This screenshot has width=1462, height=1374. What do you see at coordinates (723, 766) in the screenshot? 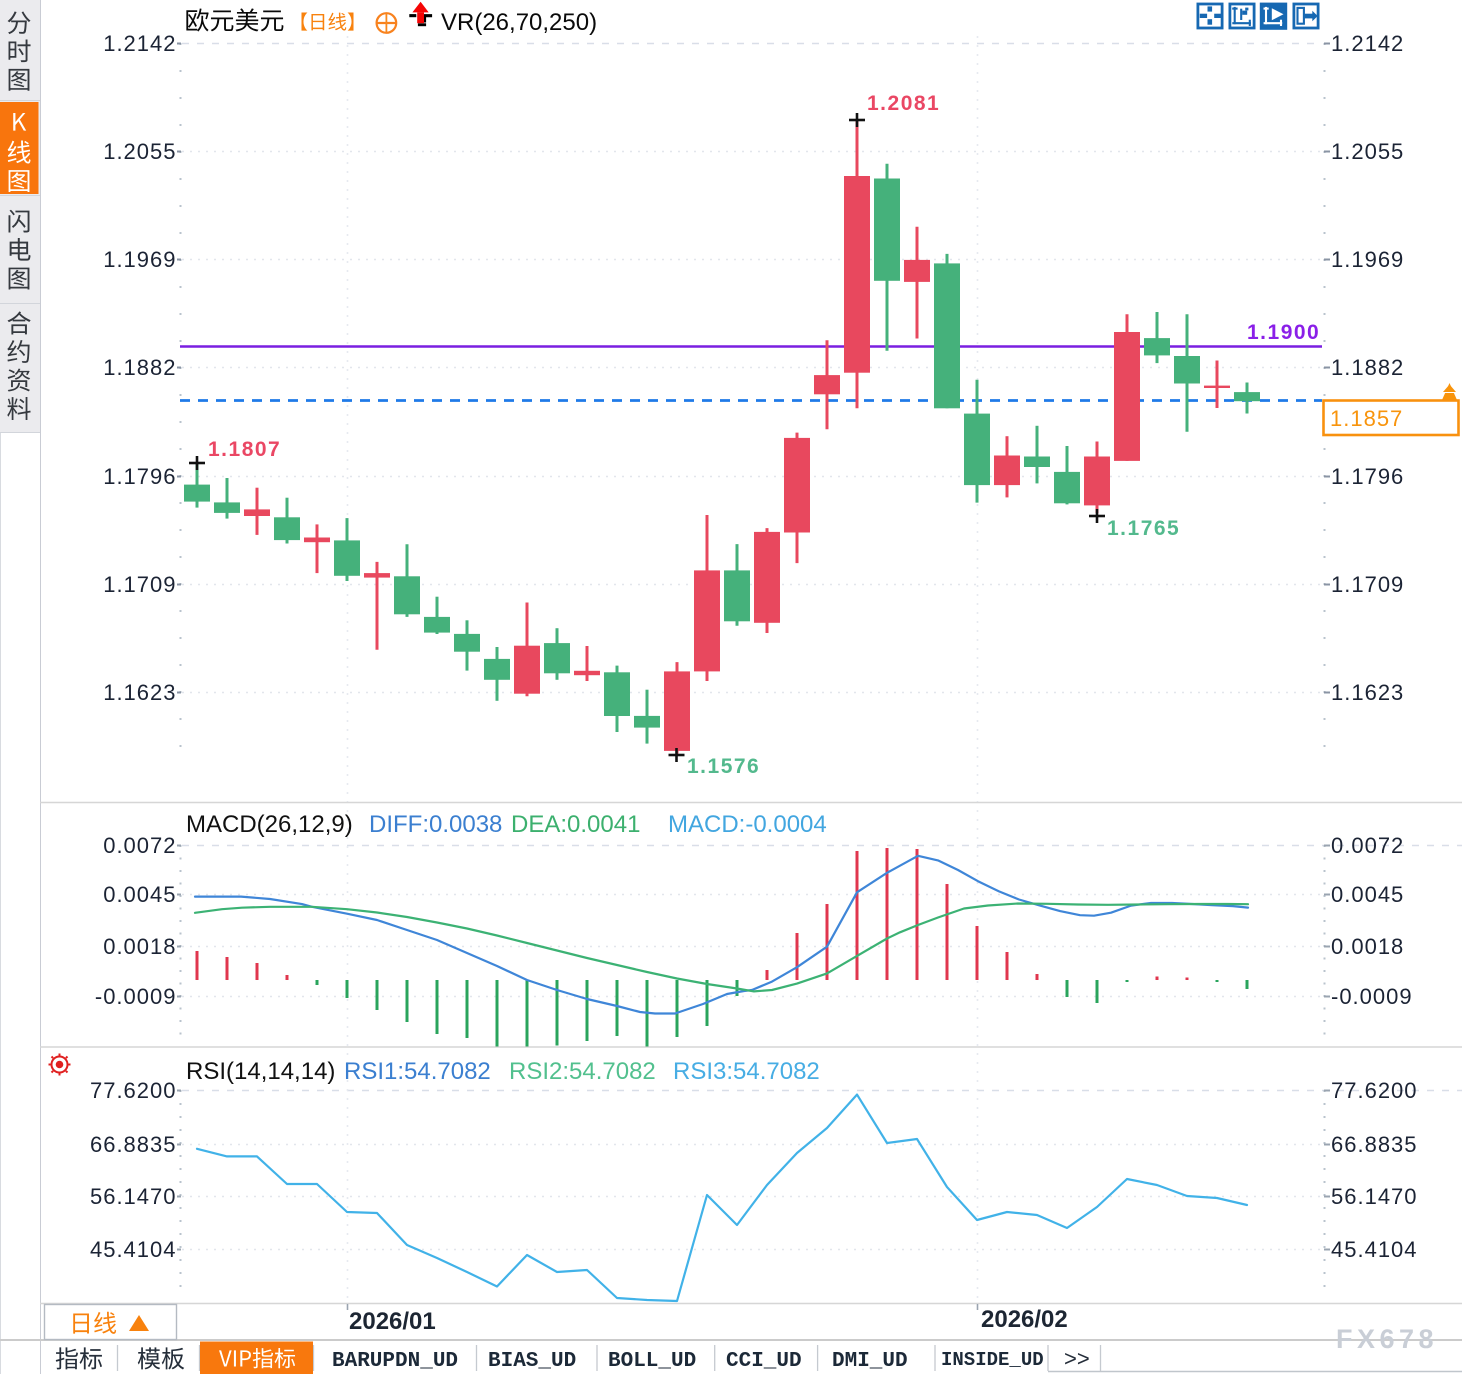
I see `svg-text: 1.1576` at bounding box center [723, 766].